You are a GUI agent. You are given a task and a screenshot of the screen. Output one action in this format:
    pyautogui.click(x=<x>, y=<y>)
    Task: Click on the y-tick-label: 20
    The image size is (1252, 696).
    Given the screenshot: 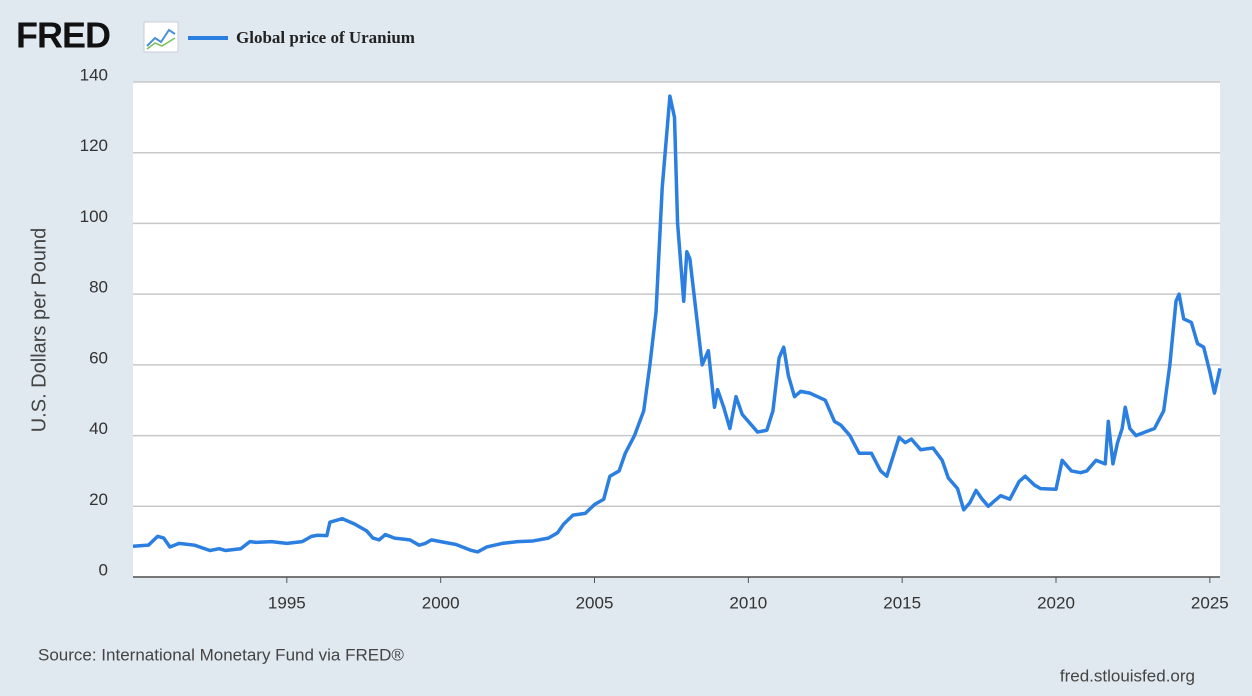 What is the action you would take?
    pyautogui.click(x=98, y=499)
    